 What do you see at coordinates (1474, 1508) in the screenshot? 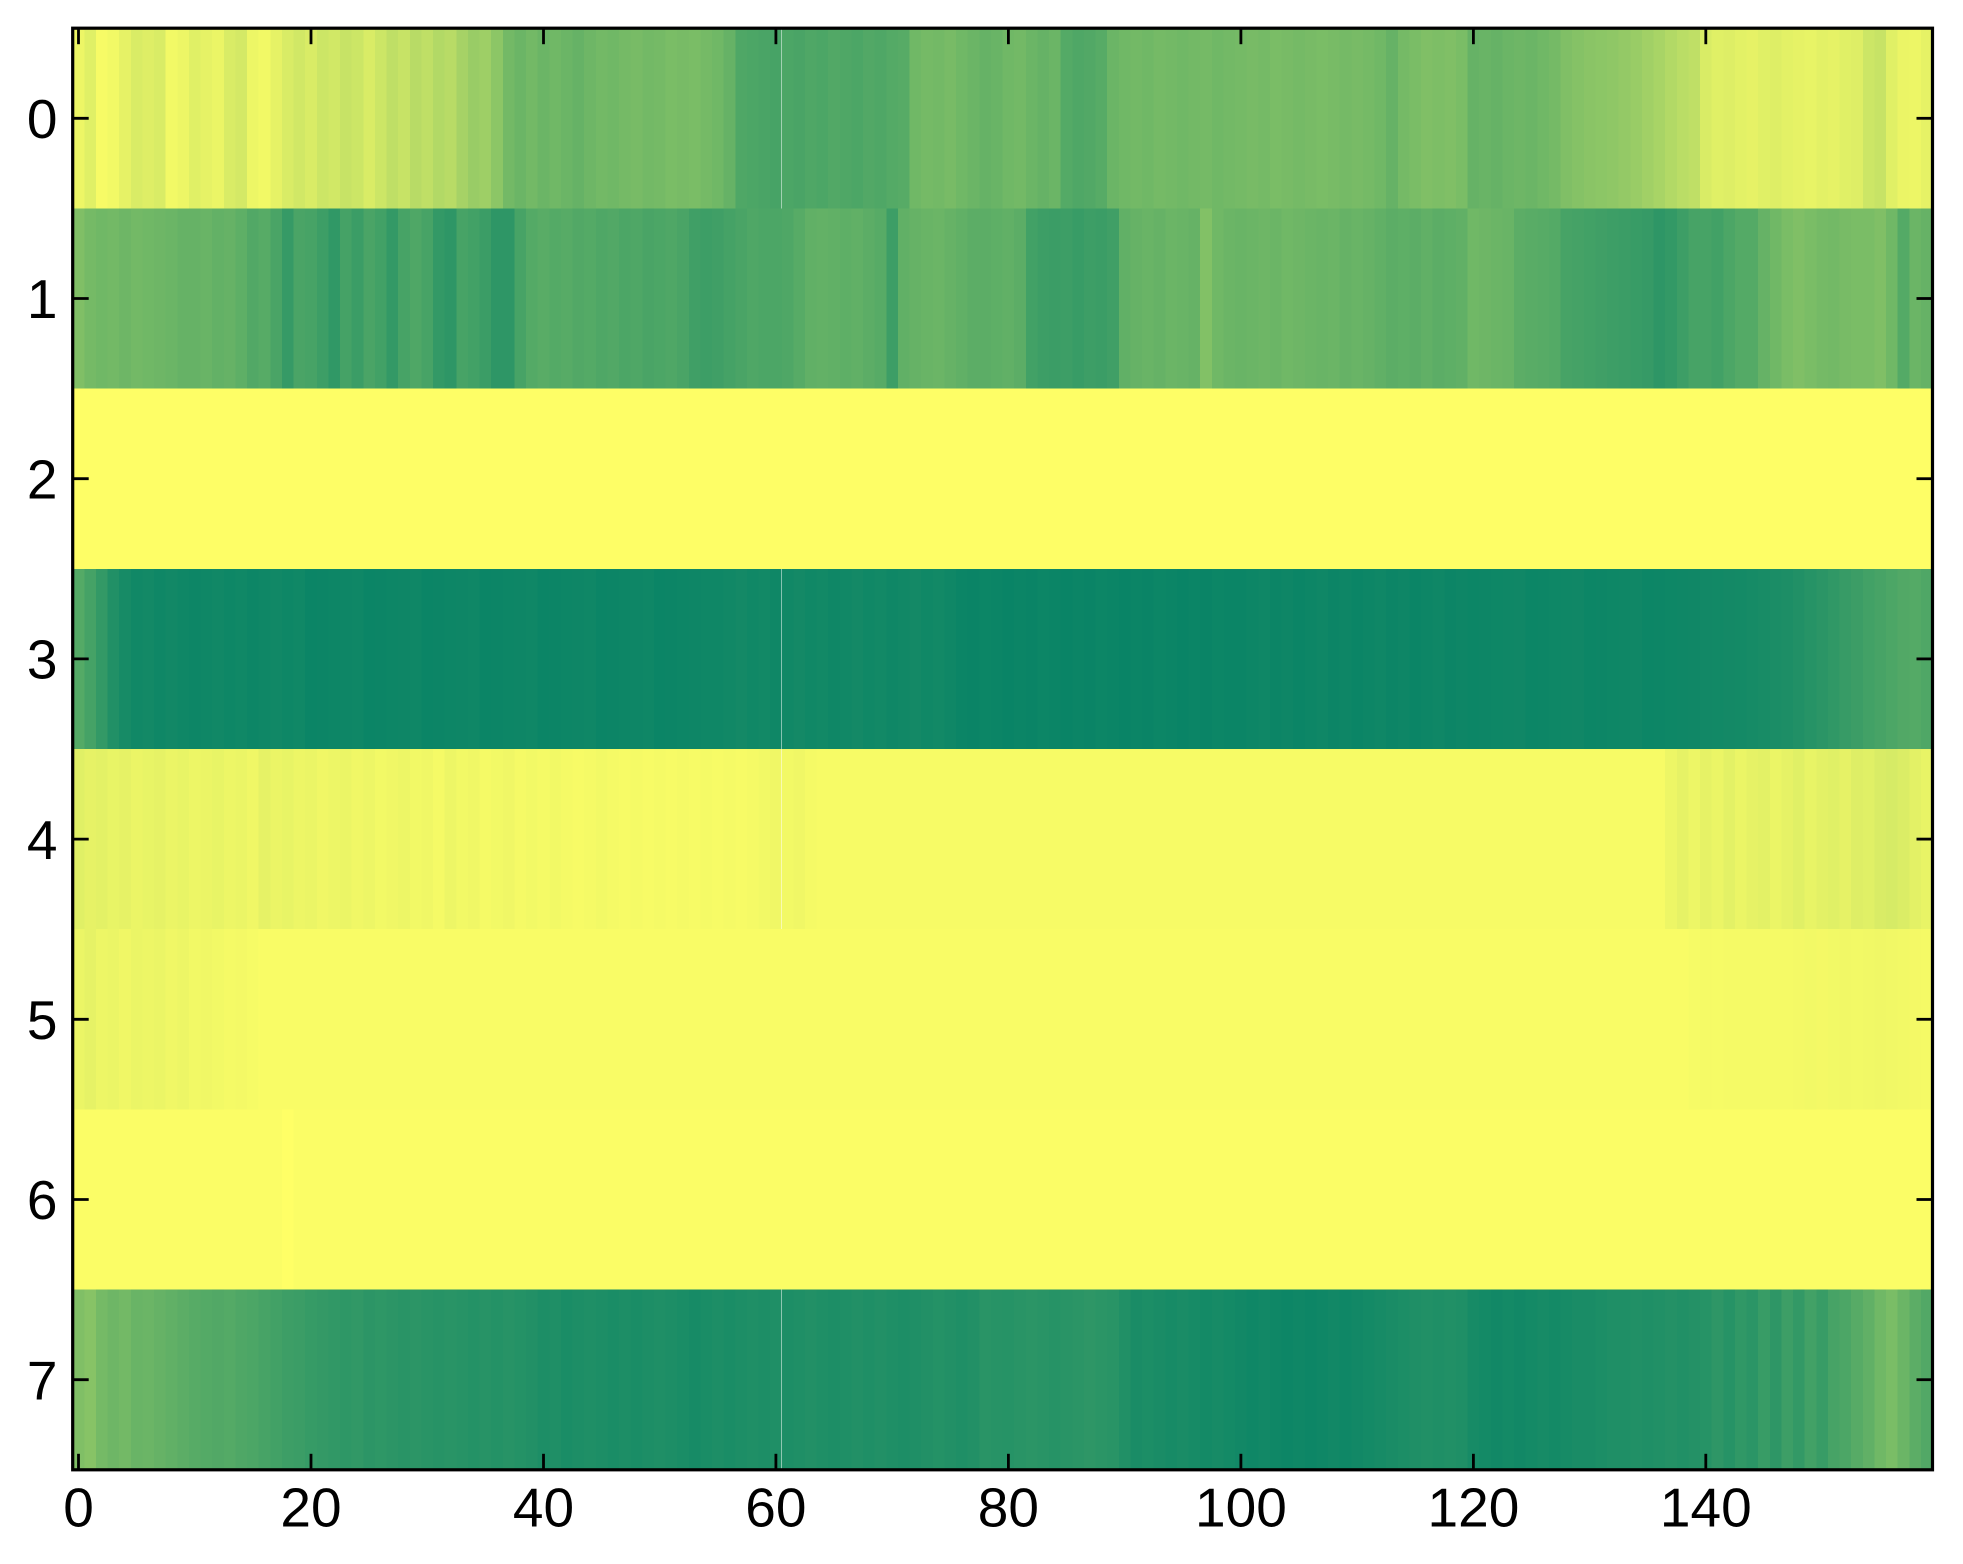
I see `svg-text: 120` at bounding box center [1474, 1508].